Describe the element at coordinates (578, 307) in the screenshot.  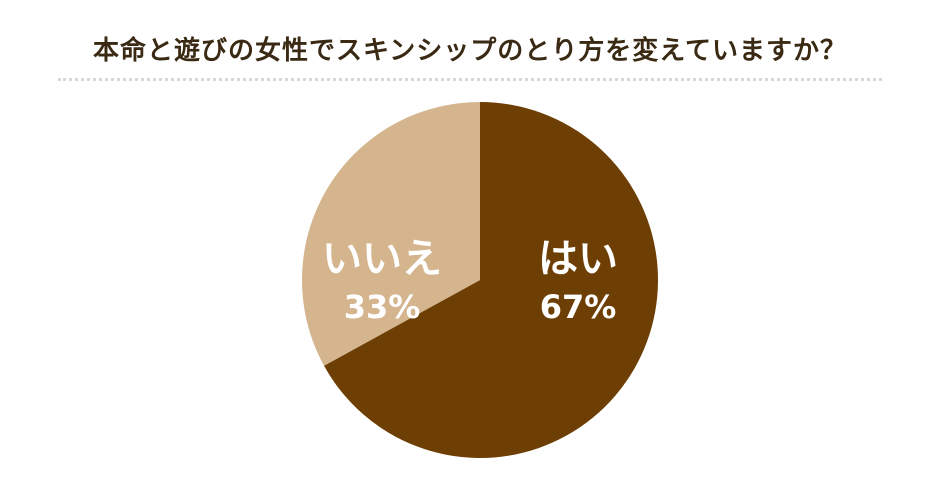
I see `slice-value-1: 67%` at that location.